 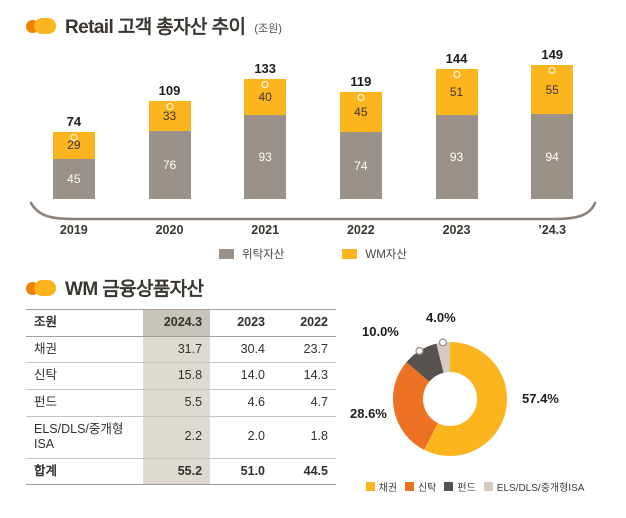 I want to click on cell-value: 4.7, so click(x=319, y=401).